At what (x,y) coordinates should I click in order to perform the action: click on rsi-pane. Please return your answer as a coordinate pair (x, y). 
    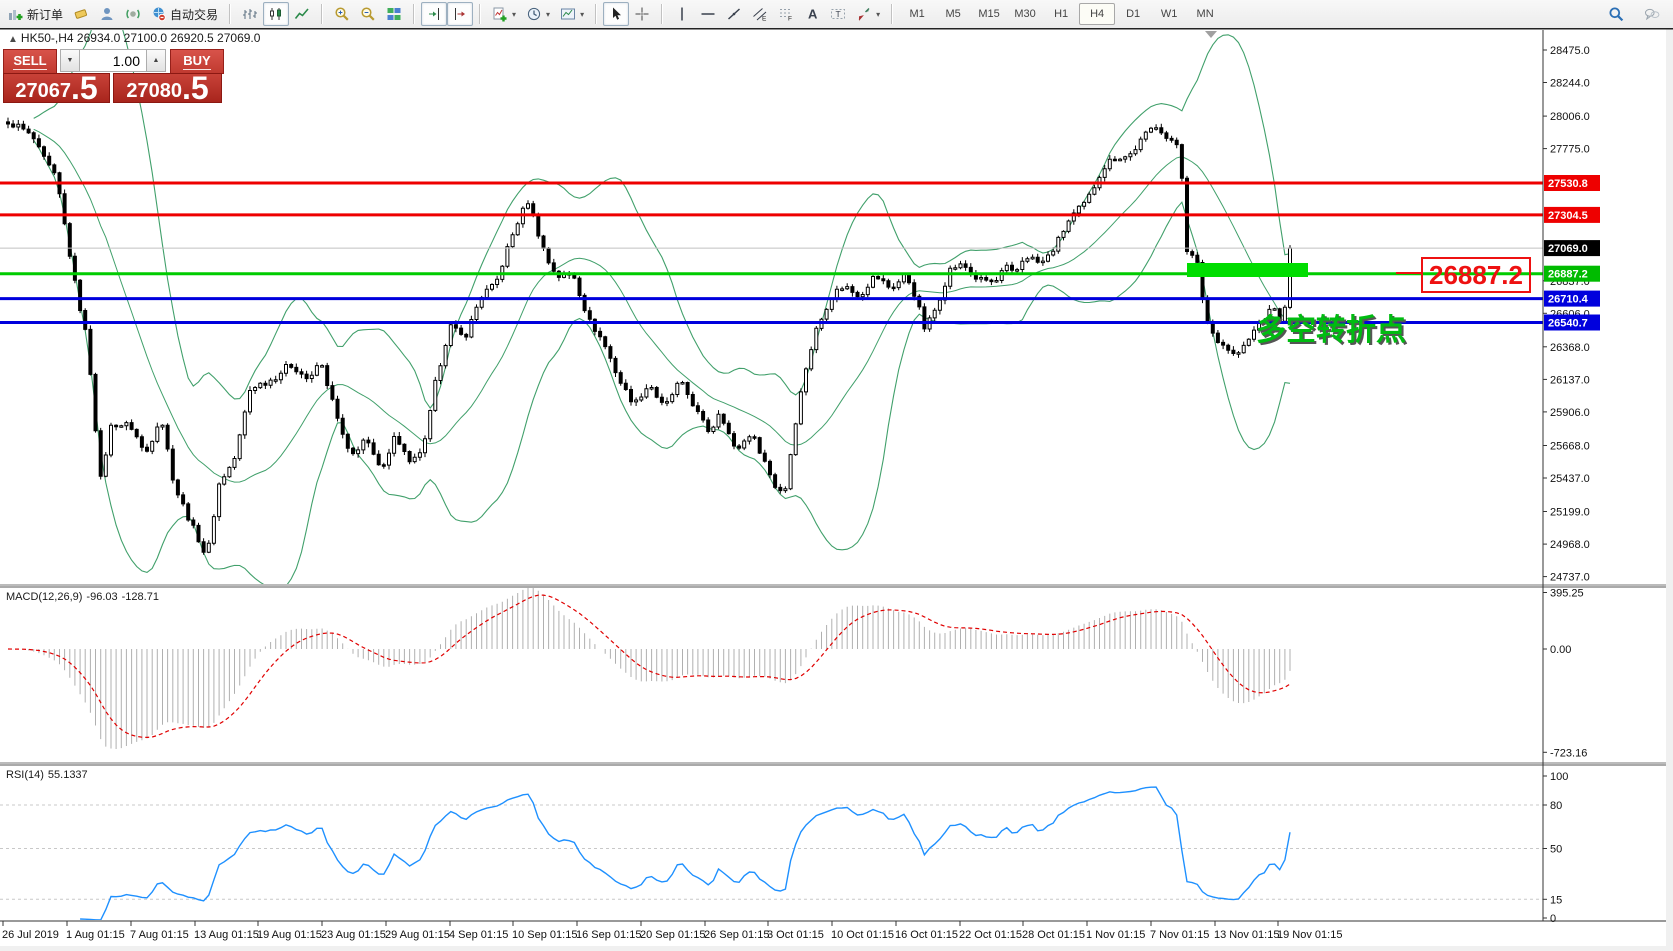
    Looking at the image, I should click on (771, 853).